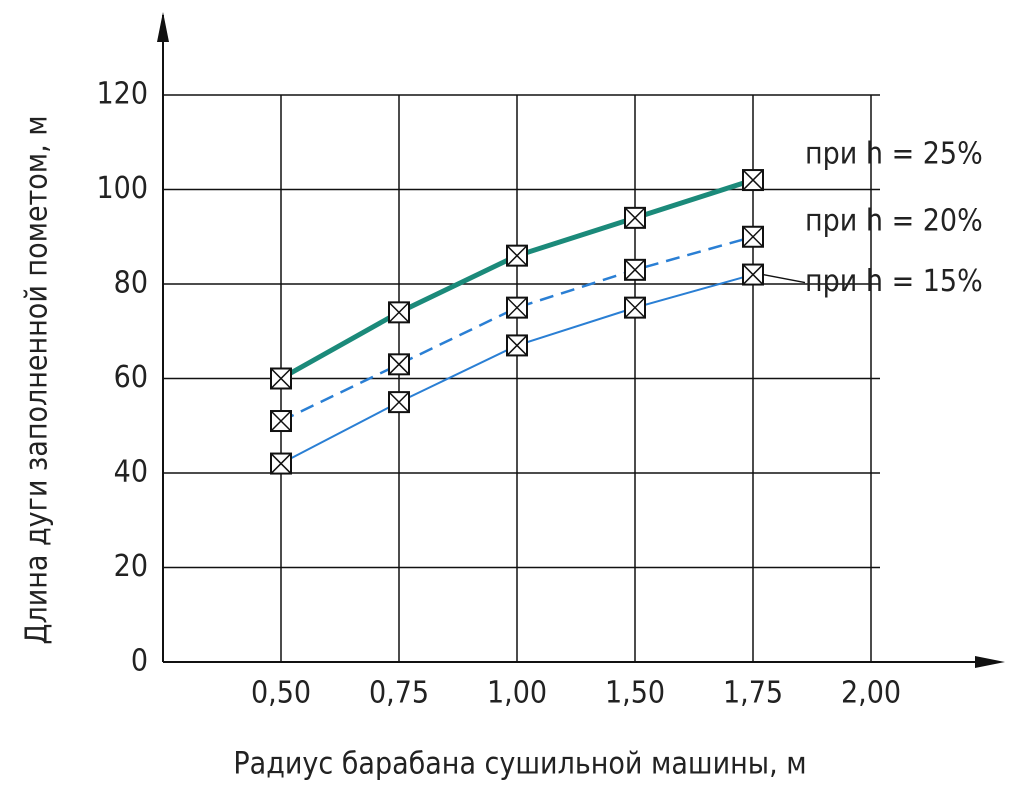 This screenshot has height=789, width=1031. I want to click on x-tick-label: 0,50, so click(281, 693).